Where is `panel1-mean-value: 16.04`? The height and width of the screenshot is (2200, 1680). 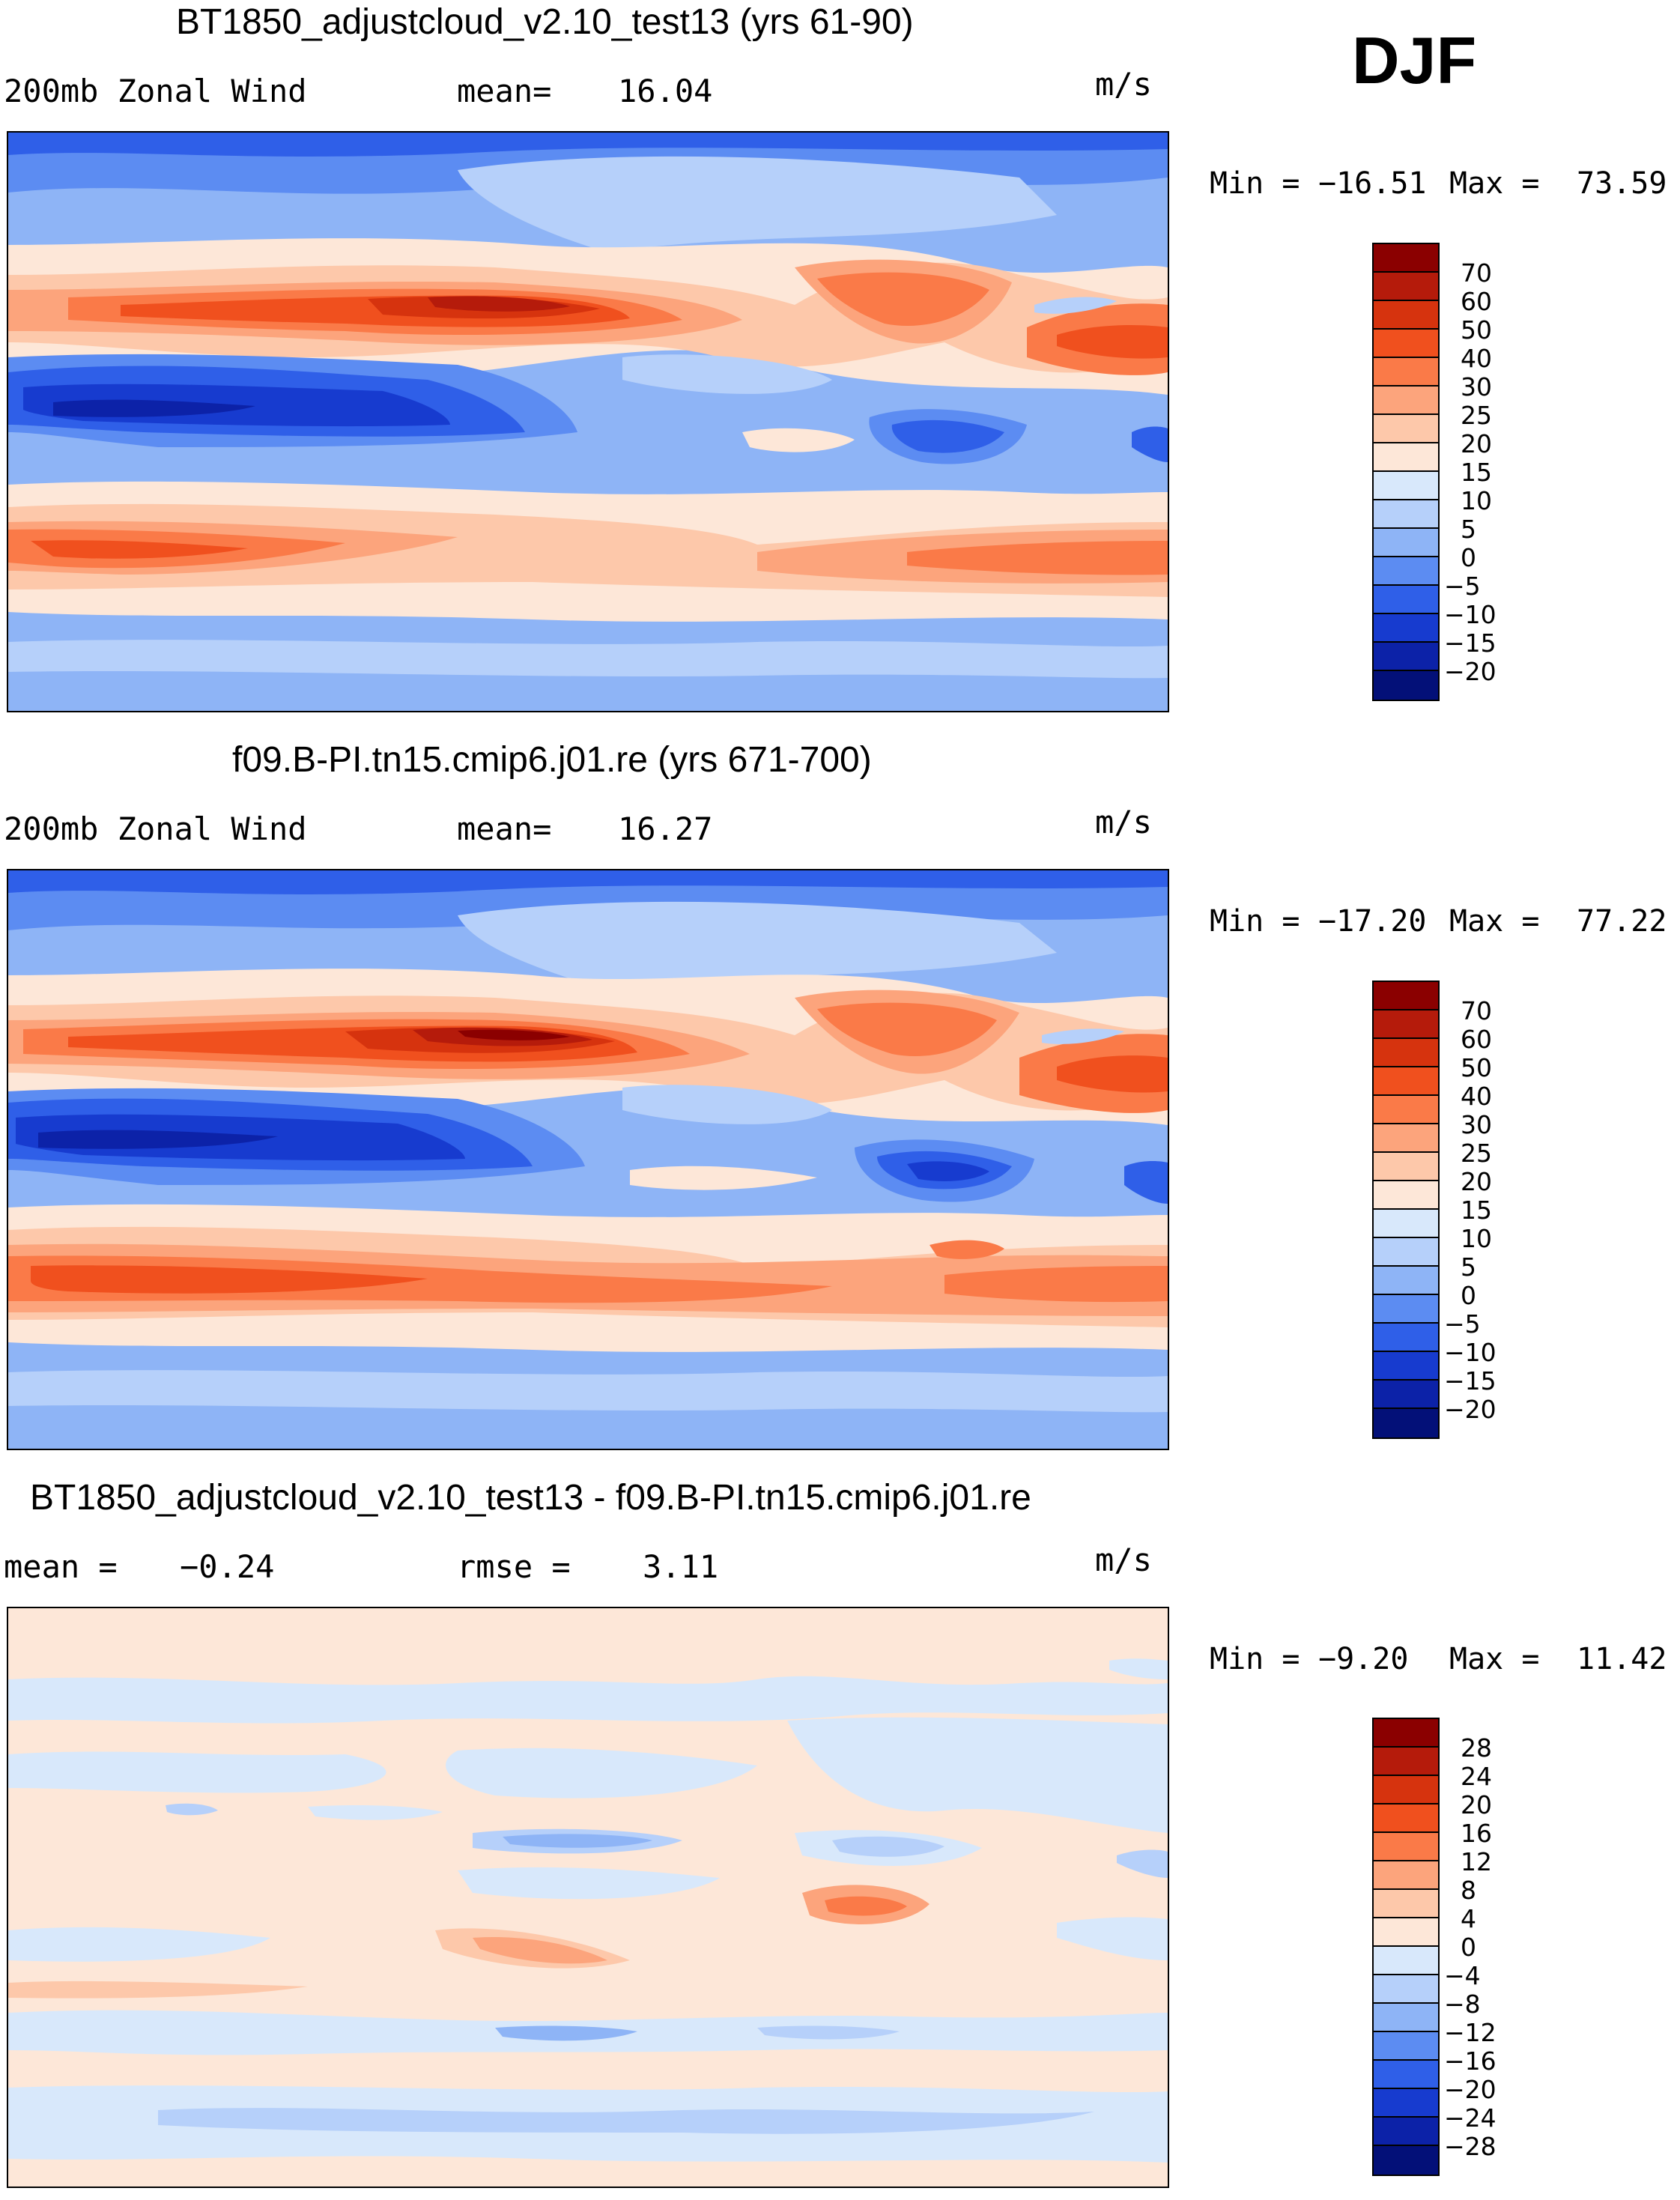 panel1-mean-value: 16.04 is located at coordinates (665, 91).